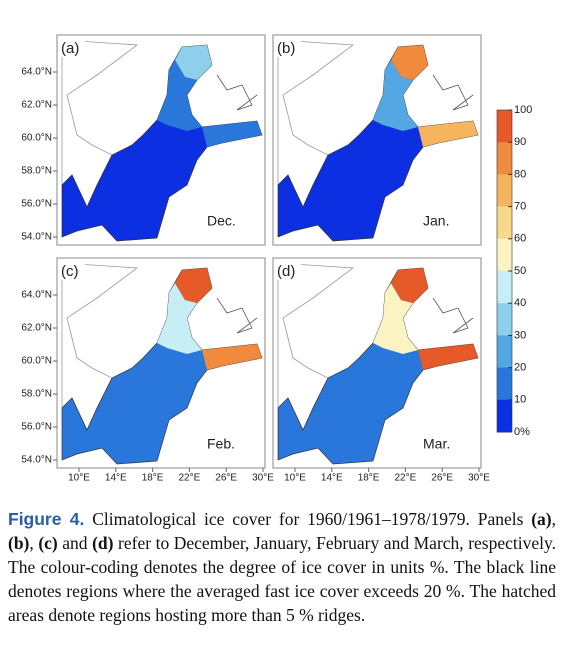  I want to click on map-panel: (d) Mar., so click(377, 363).